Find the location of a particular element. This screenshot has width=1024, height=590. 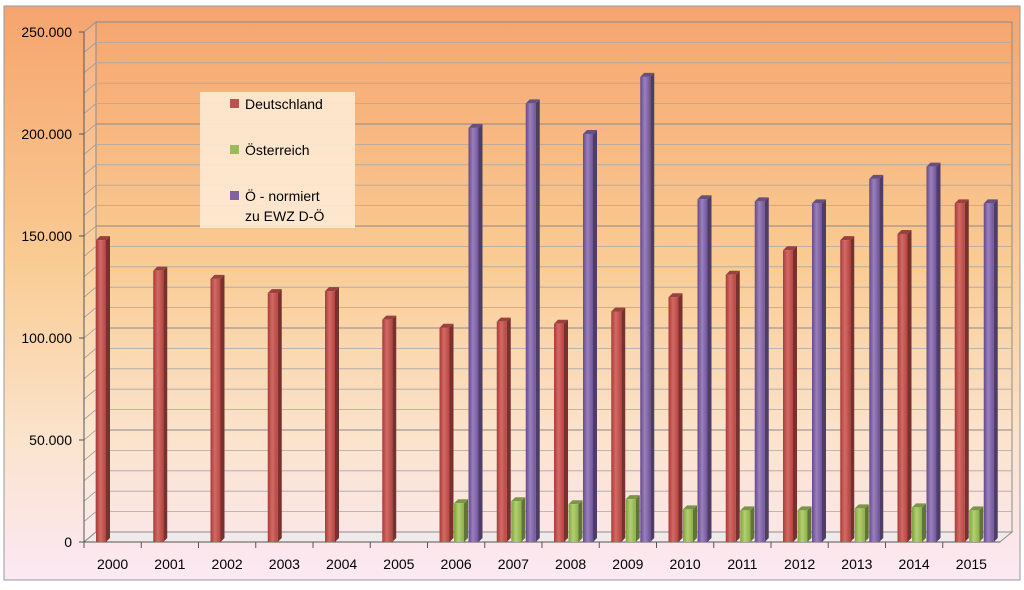

bar-0-2005 is located at coordinates (389, 428).